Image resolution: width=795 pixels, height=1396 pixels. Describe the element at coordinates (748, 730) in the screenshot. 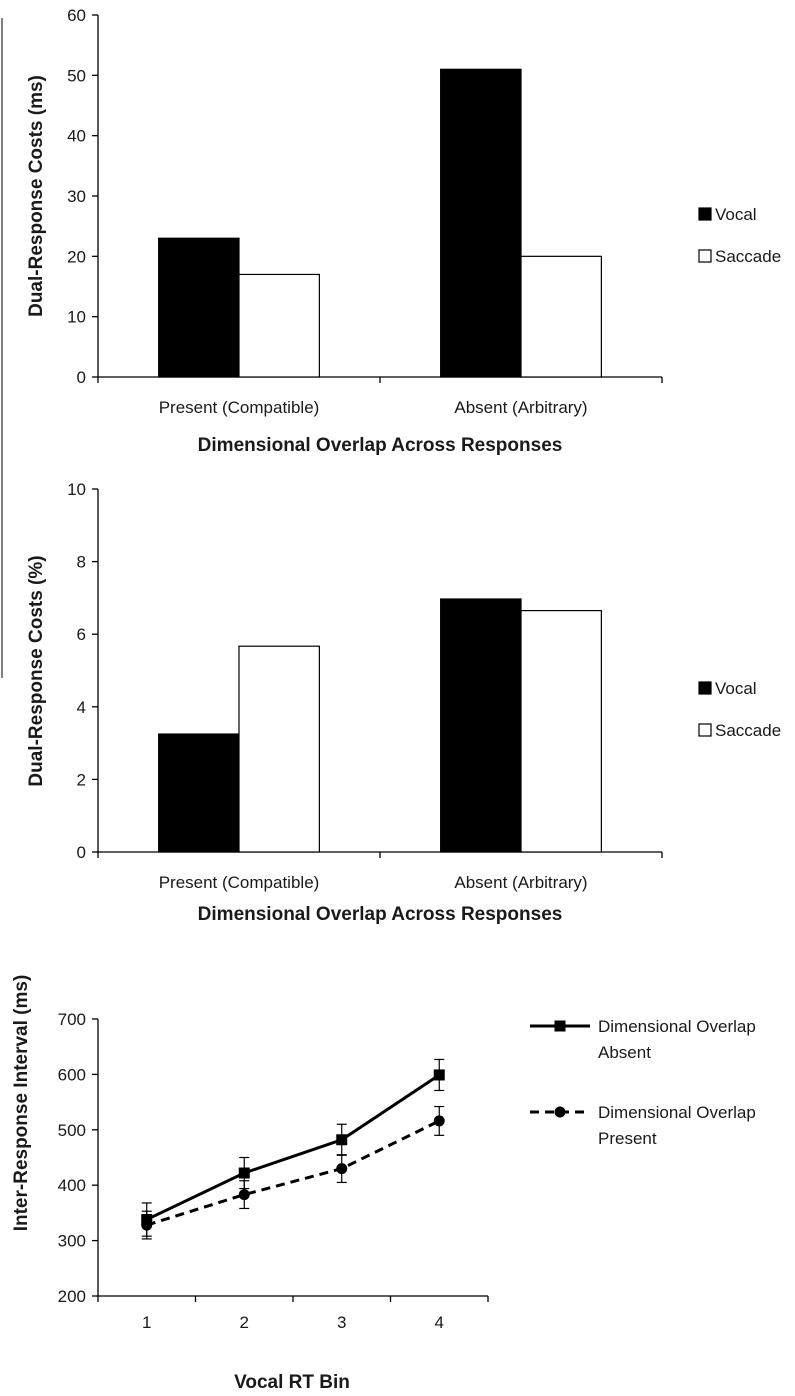

I see `chart2-legend-saccade-label: Saccade` at that location.